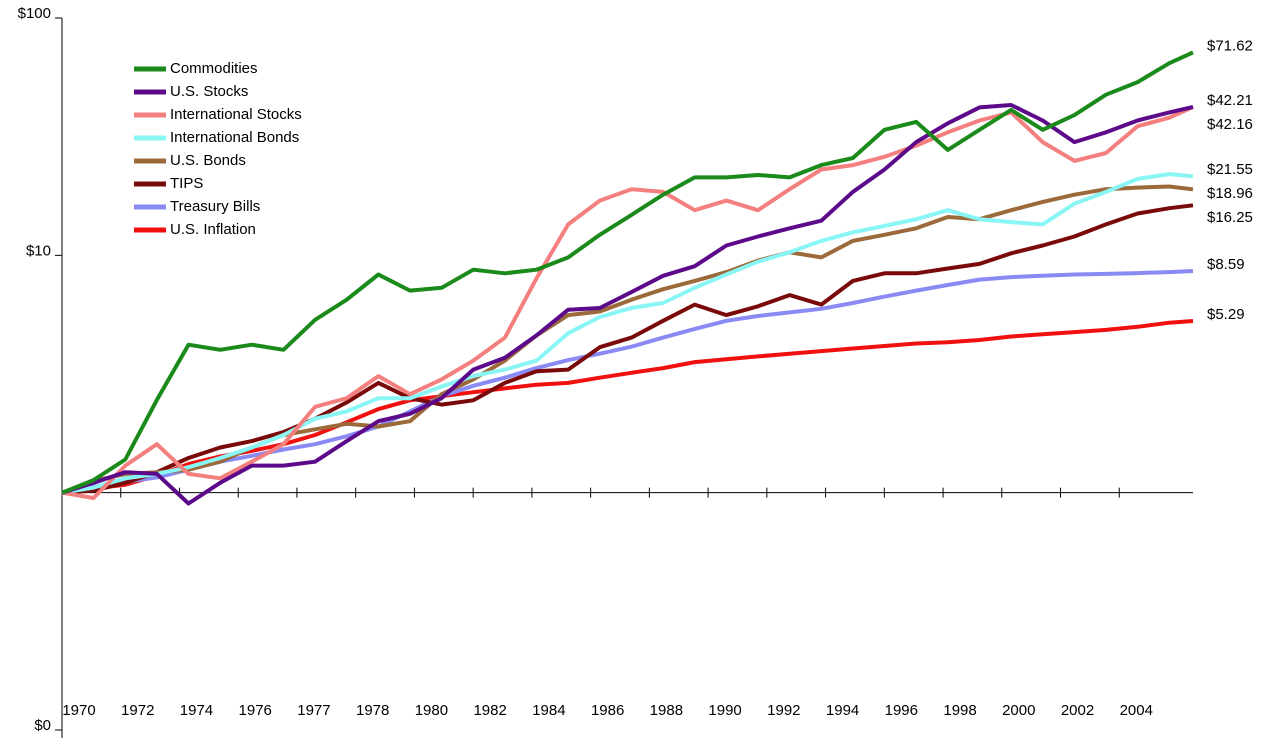 The width and height of the screenshot is (1276, 738). I want to click on x-tick-label: 1996, so click(901, 710).